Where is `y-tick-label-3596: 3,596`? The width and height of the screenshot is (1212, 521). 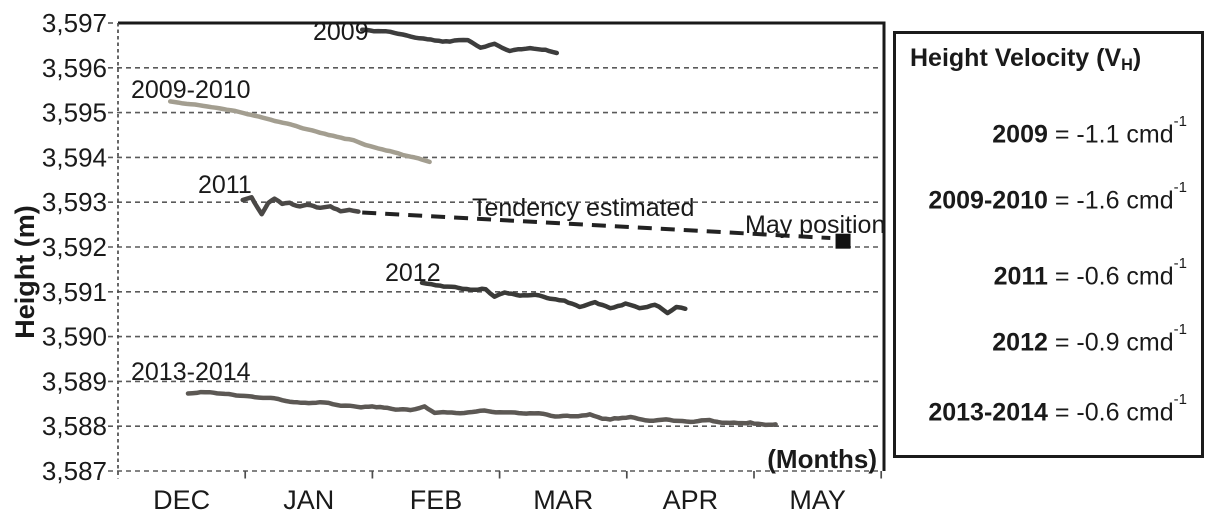 y-tick-label-3596: 3,596 is located at coordinates (74, 68).